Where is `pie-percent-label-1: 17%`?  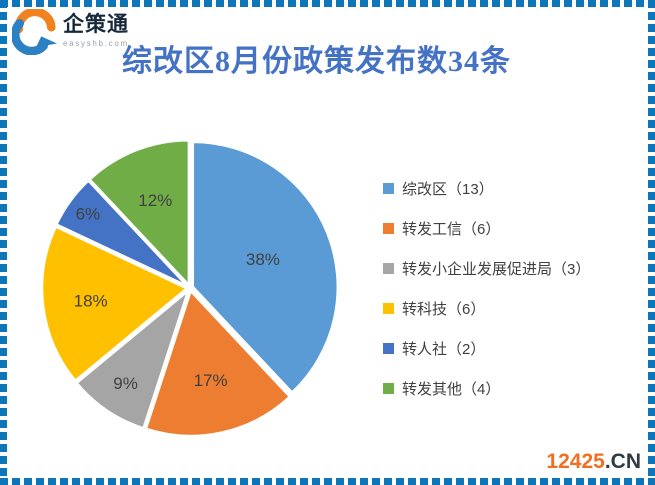 pie-percent-label-1: 17% is located at coordinates (211, 380).